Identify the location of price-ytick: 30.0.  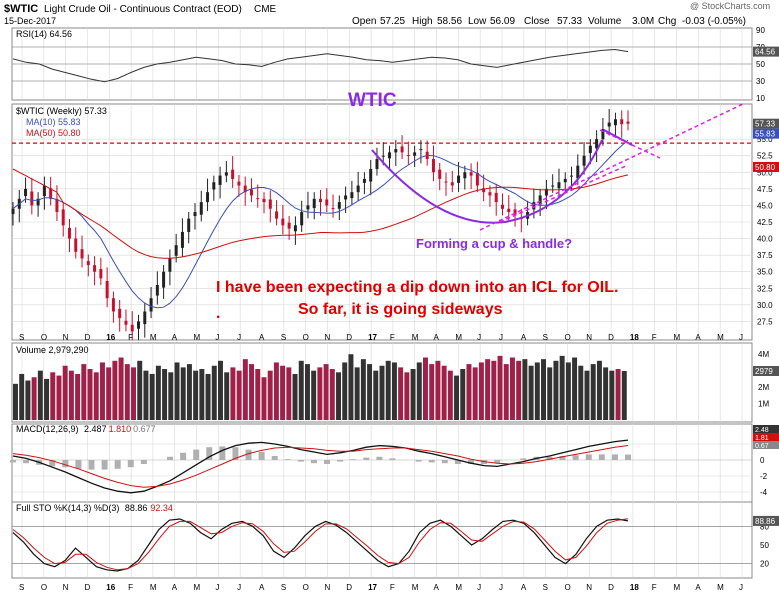
(765, 305).